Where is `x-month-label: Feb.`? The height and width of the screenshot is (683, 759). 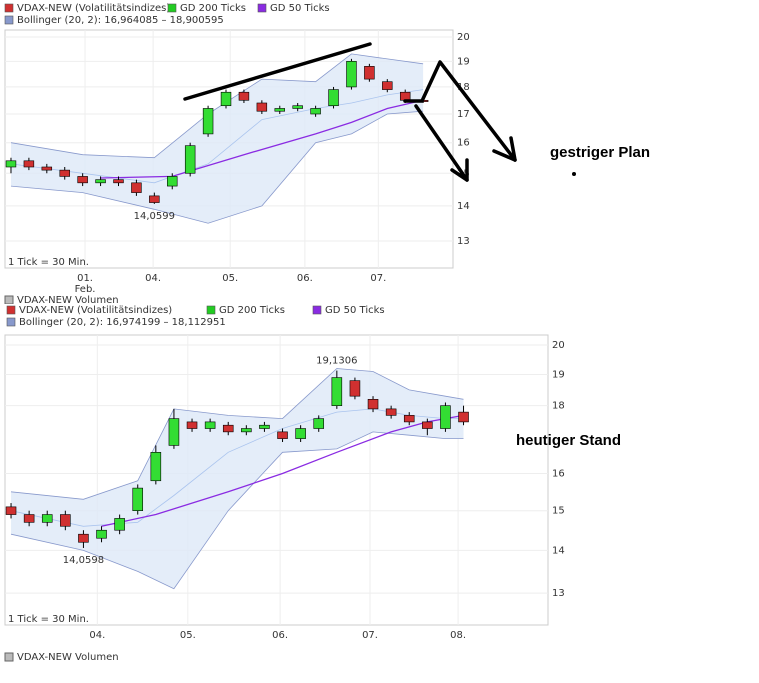
x-month-label: Feb. is located at coordinates (85, 289).